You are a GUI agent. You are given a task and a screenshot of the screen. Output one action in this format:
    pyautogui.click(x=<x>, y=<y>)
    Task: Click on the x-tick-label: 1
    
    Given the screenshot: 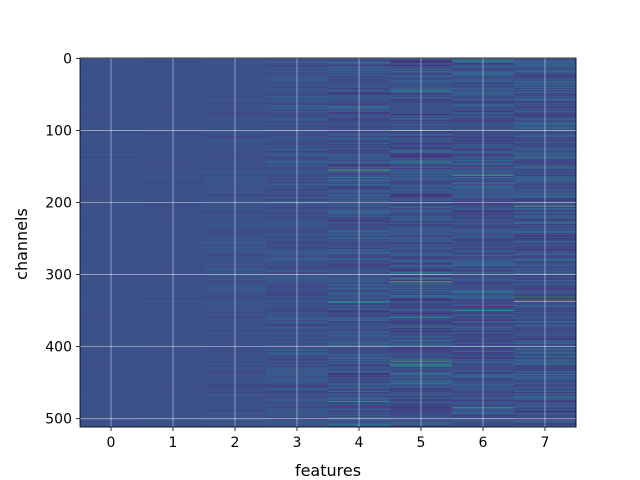 What is the action you would take?
    pyautogui.click(x=173, y=443)
    